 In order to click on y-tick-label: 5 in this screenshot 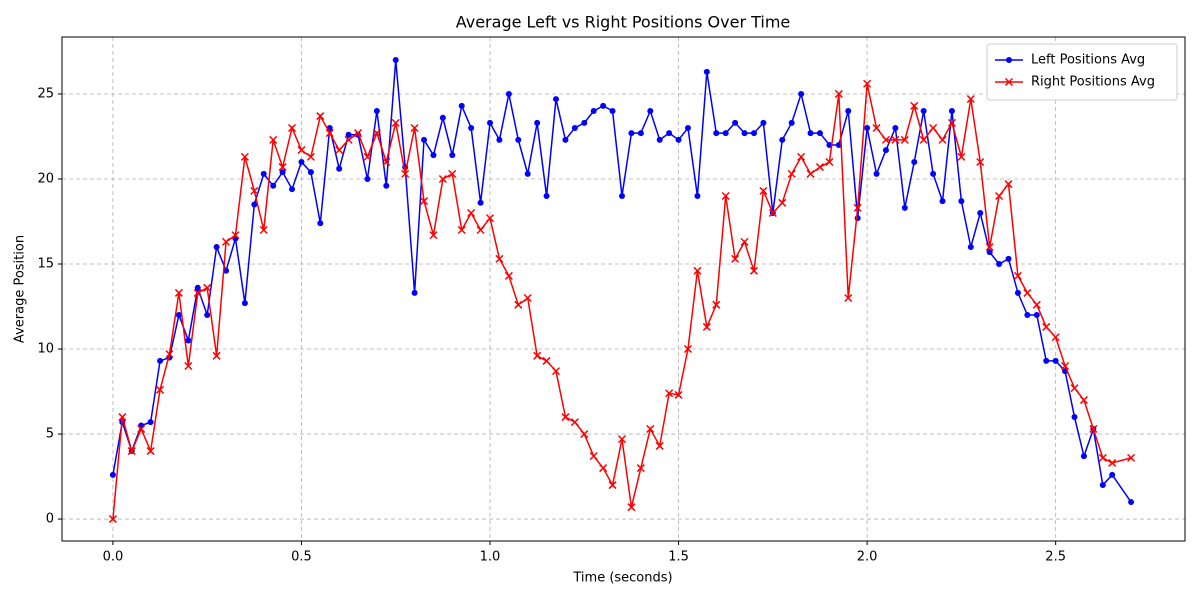, I will do `click(50, 434)`.